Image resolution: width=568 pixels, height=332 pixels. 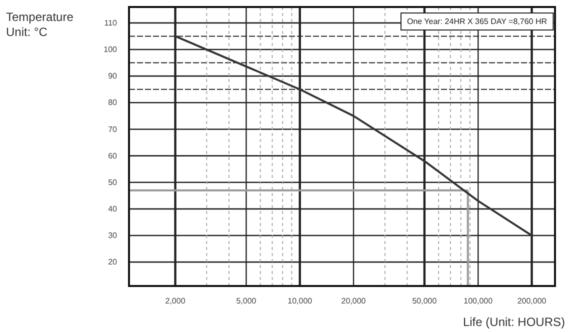 I want to click on y-axis-title: Temperature Unit: °C, so click(x=40, y=24).